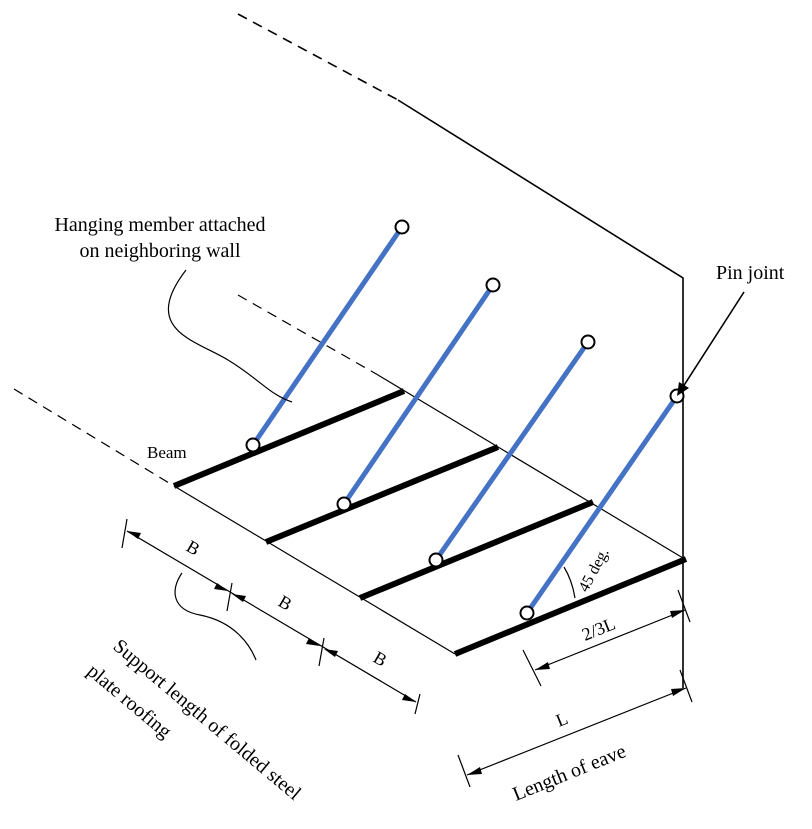 This screenshot has width=812, height=829. What do you see at coordinates (380, 658) in the screenshot?
I see `b-label-3: B` at bounding box center [380, 658].